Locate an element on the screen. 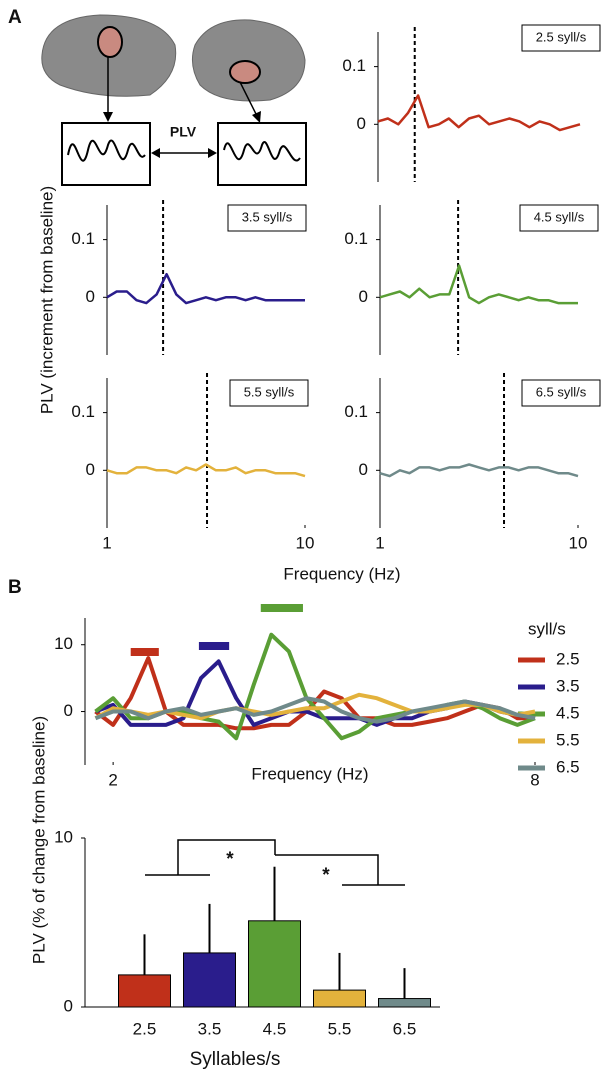 The image size is (604, 1073). significance-bracket is located at coordinates (275, 862).